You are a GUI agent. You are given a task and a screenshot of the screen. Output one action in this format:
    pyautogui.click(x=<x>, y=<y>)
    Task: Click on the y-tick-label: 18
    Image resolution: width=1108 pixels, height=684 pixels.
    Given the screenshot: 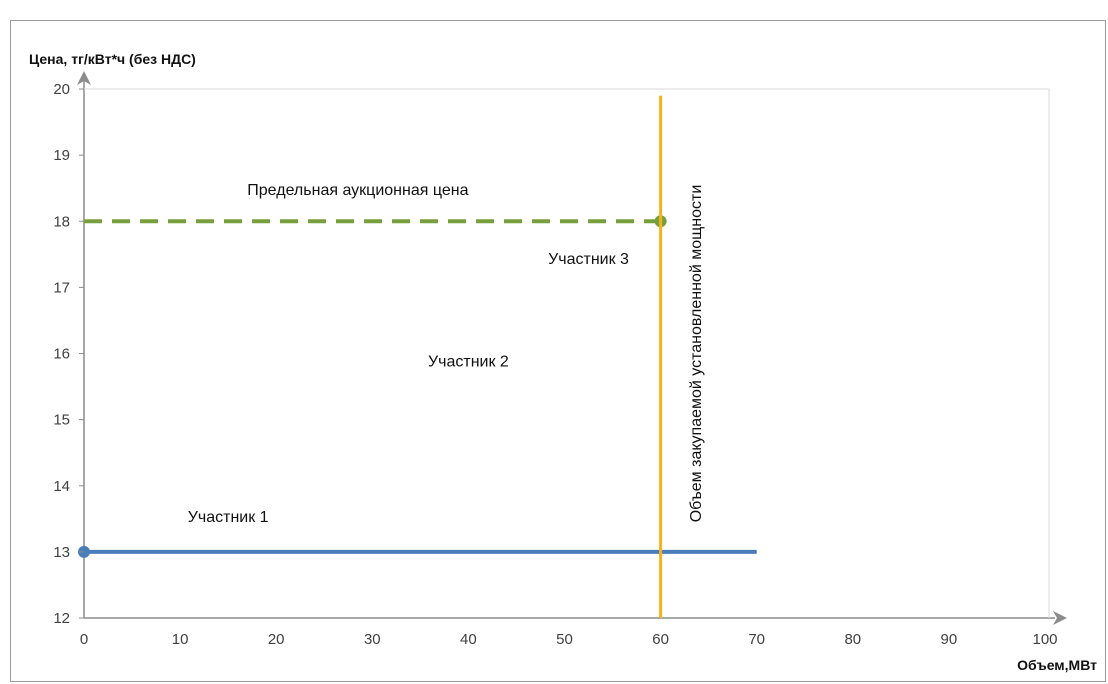 What is the action you would take?
    pyautogui.click(x=61, y=221)
    